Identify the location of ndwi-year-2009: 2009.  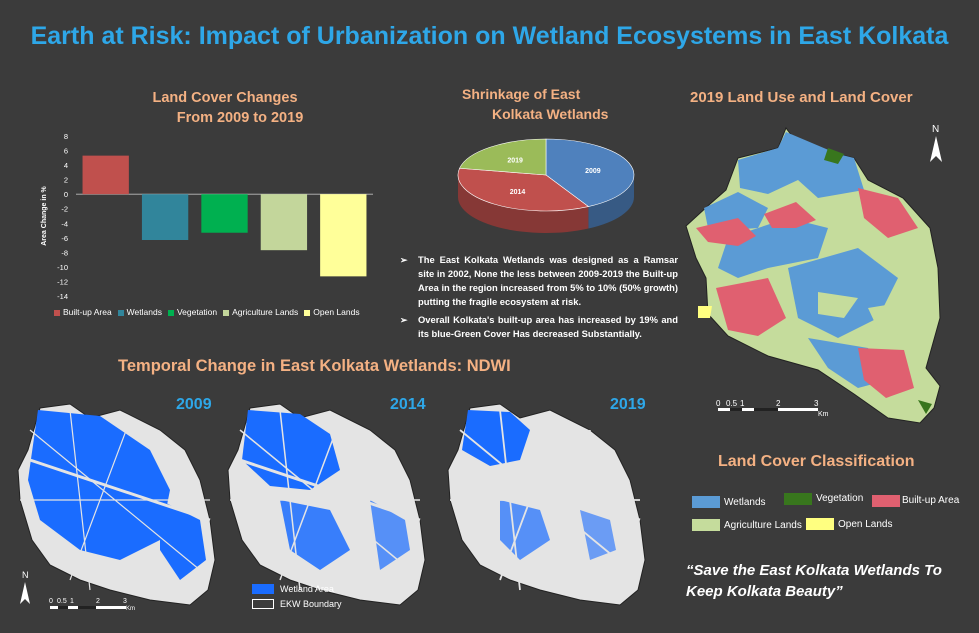
(194, 404).